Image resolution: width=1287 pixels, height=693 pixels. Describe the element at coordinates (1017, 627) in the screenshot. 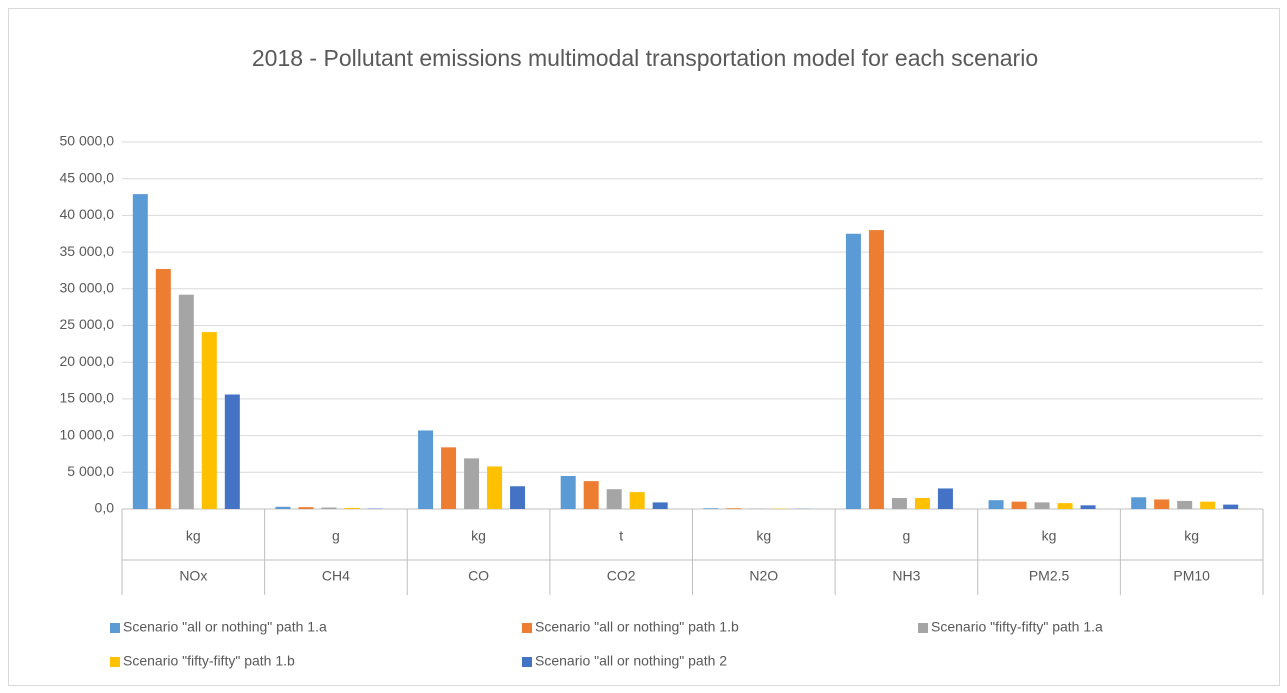

I see `legend-label: Scenario "fifty-fifty" path 1.a` at that location.